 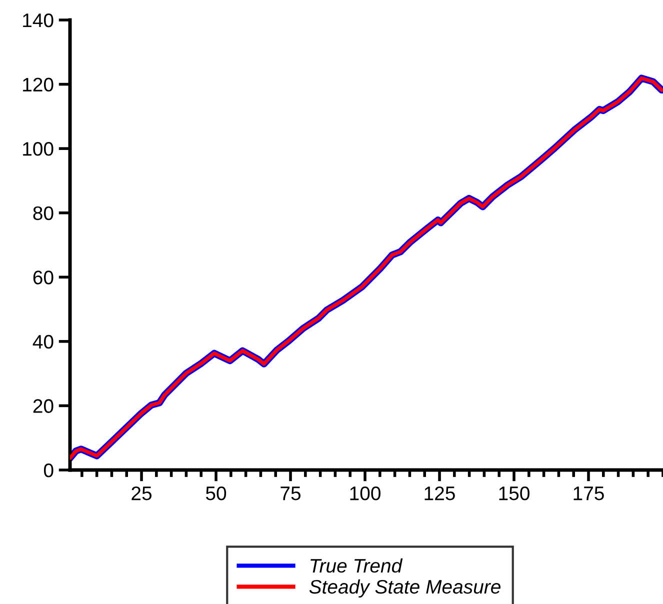 I want to click on y-tick-label: 60, so click(x=43, y=277).